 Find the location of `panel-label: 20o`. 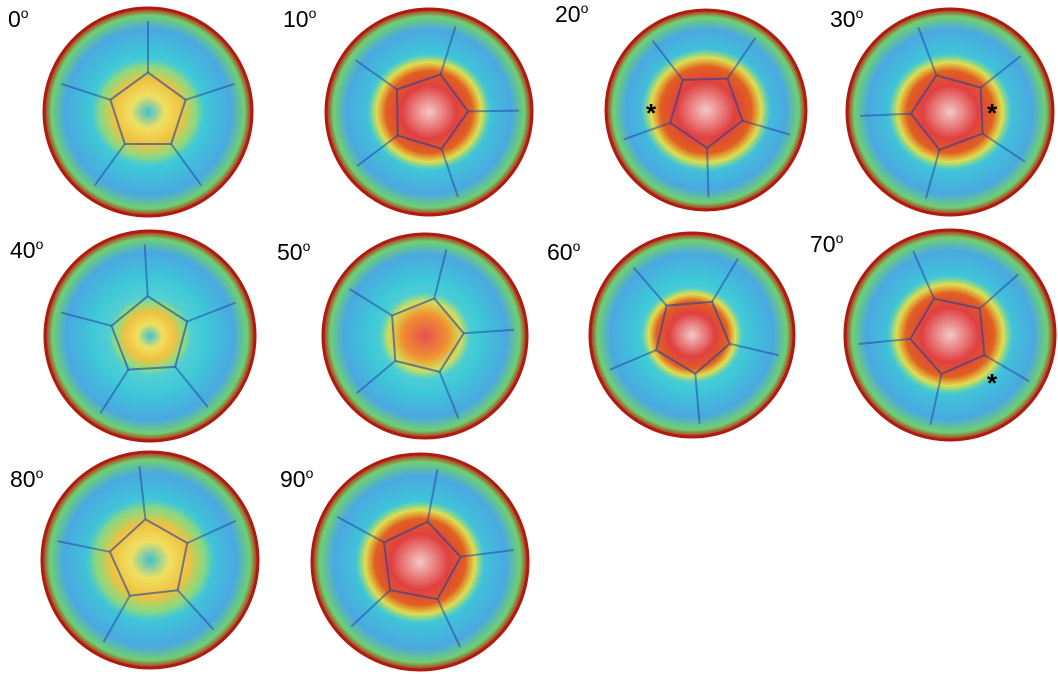

panel-label: 20o is located at coordinates (572, 13).